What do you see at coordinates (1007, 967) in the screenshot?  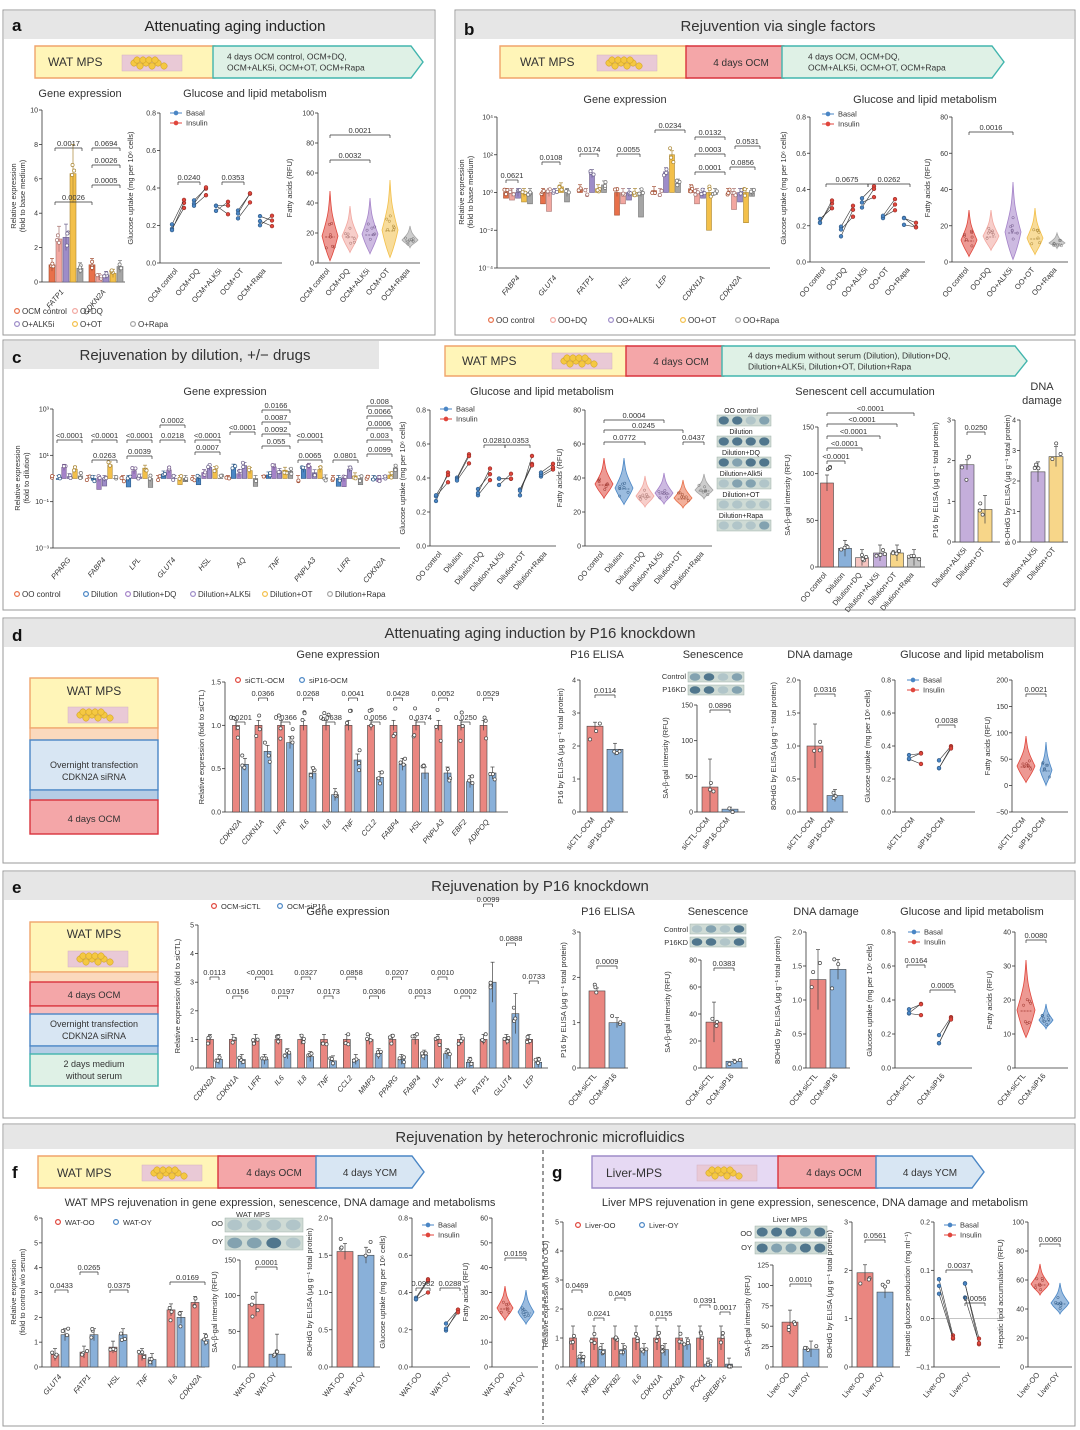 I see `y-tick-label: 30` at bounding box center [1007, 967].